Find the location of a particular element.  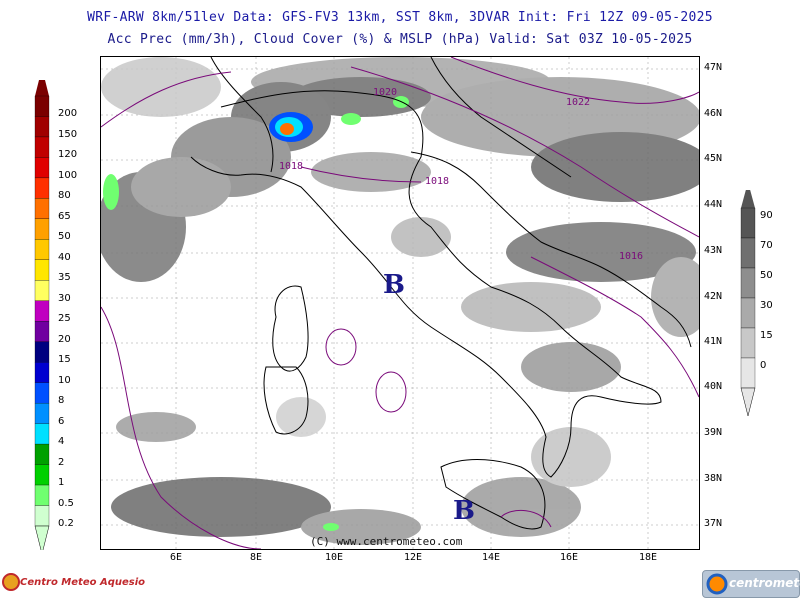

precip-legend-label: 80 is located at coordinates (64, 196).